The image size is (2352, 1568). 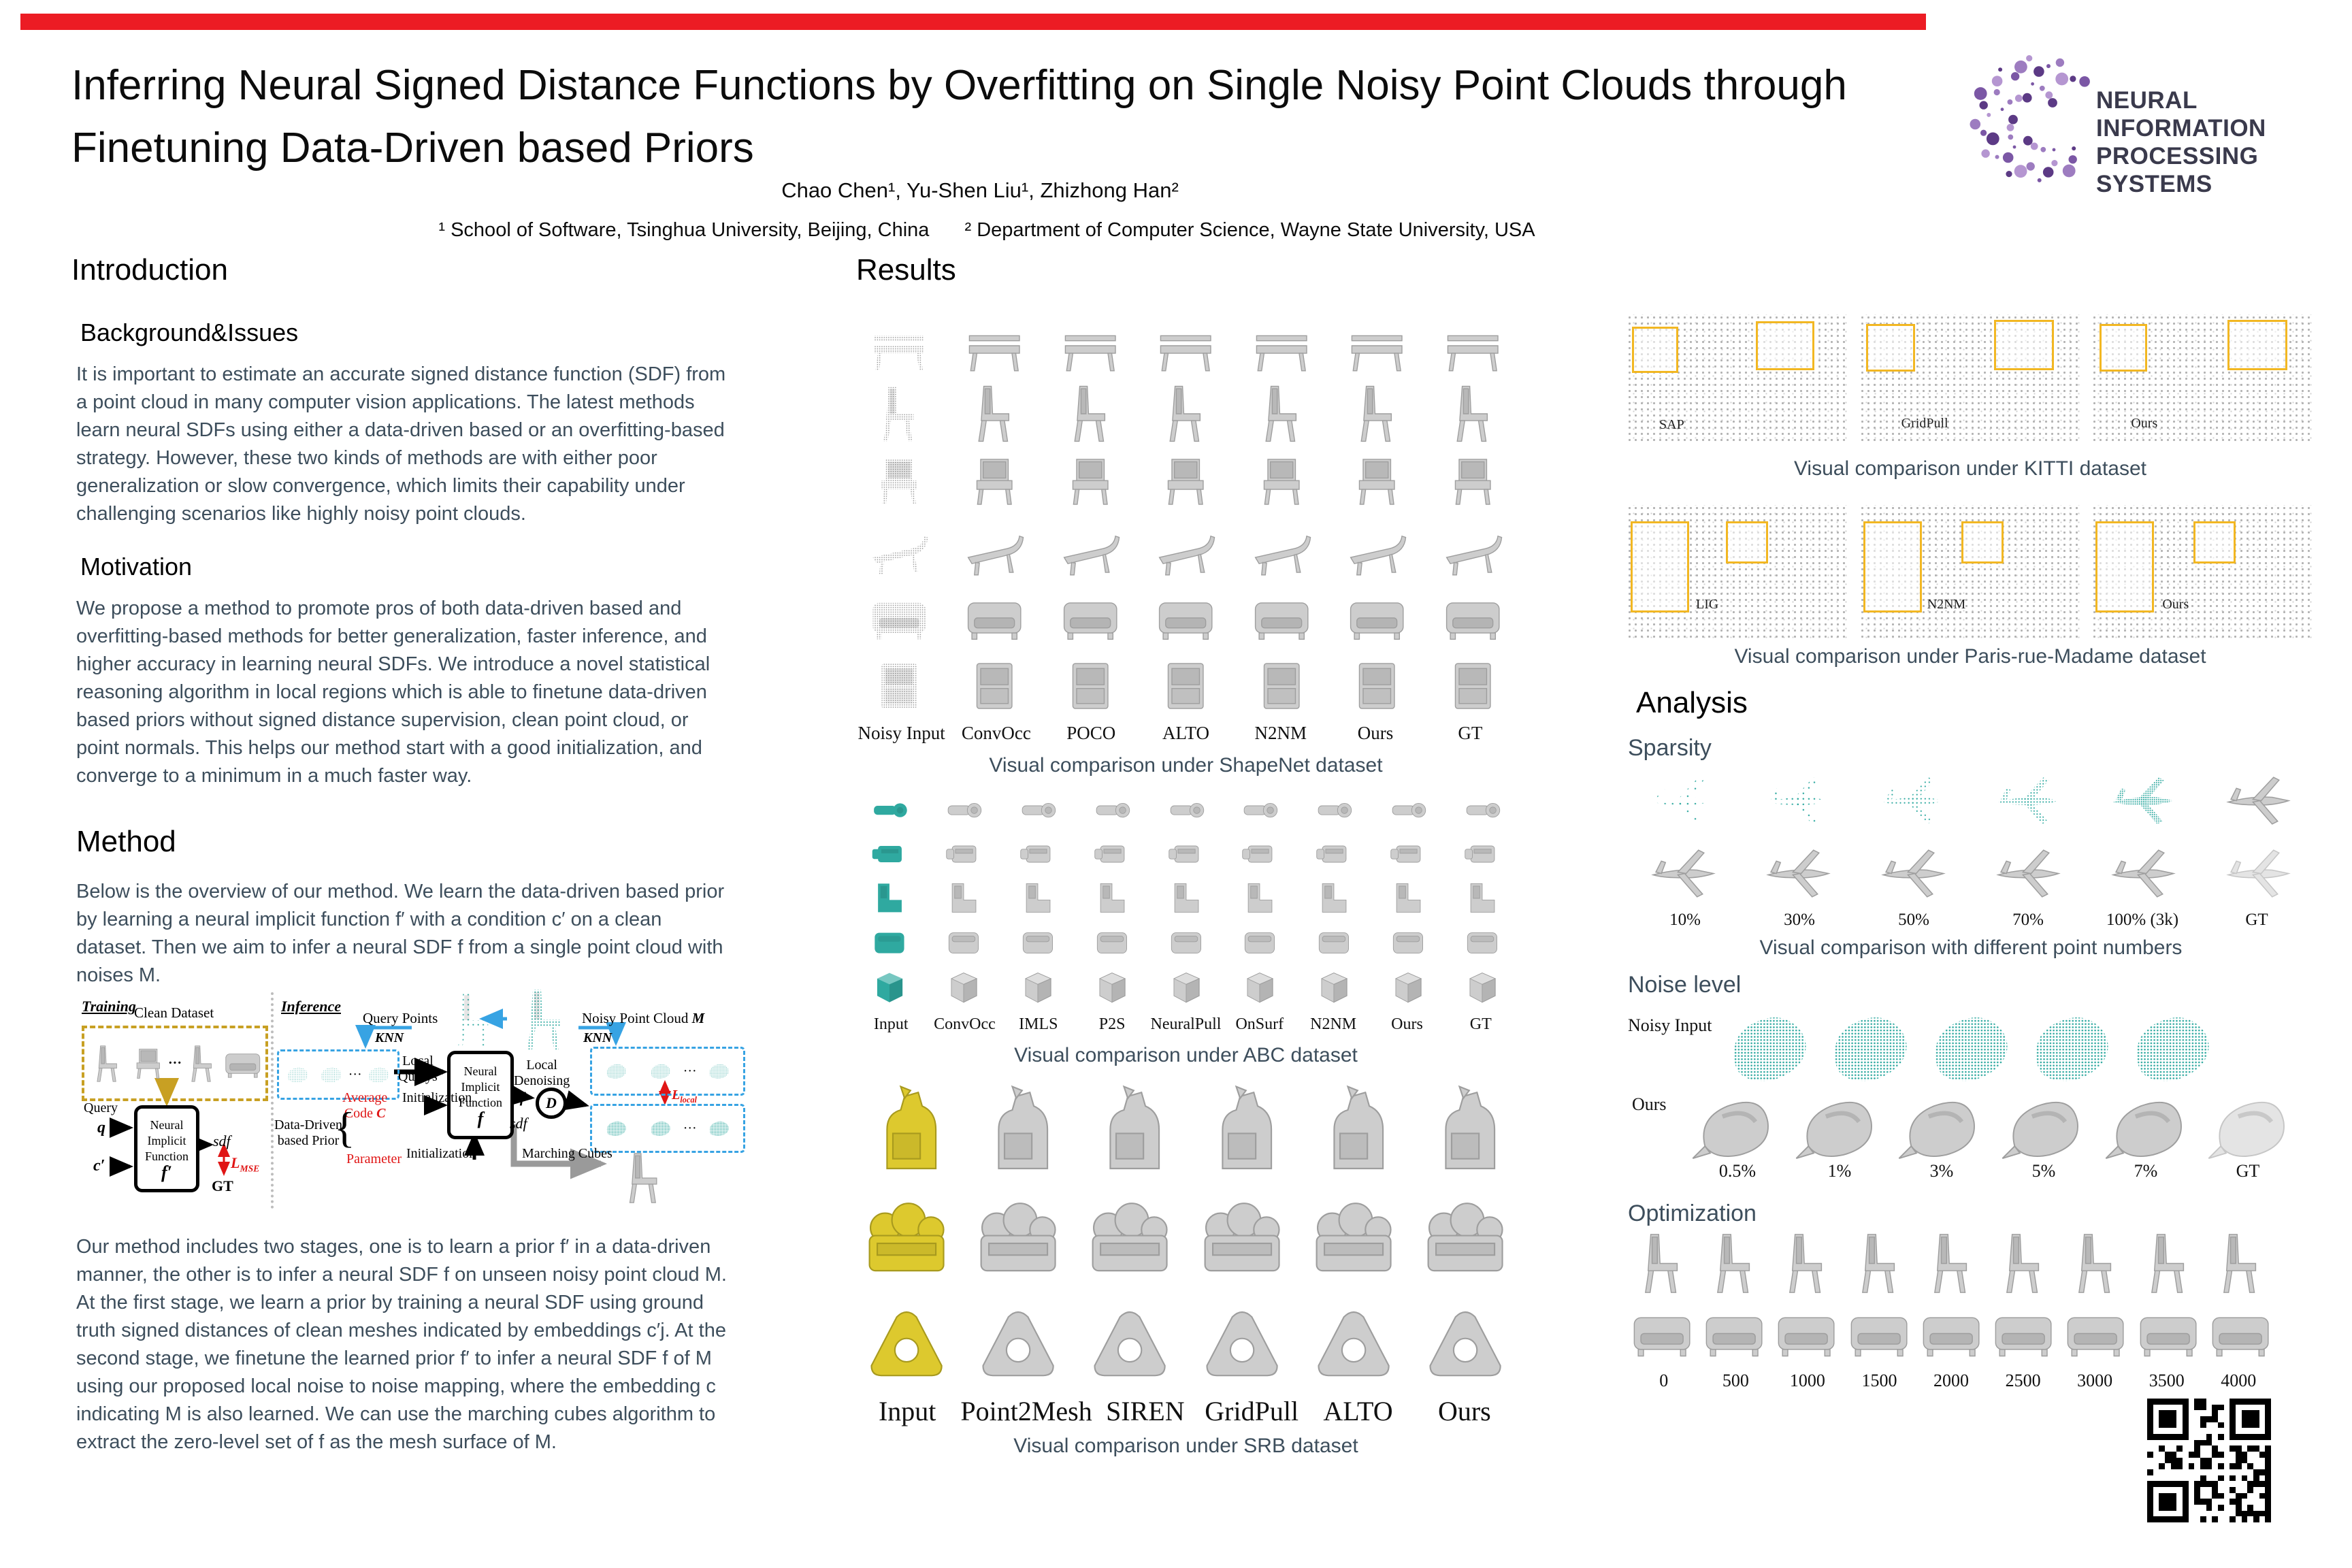 What do you see at coordinates (1091, 733) in the screenshot?
I see `column-label: POCO` at bounding box center [1091, 733].